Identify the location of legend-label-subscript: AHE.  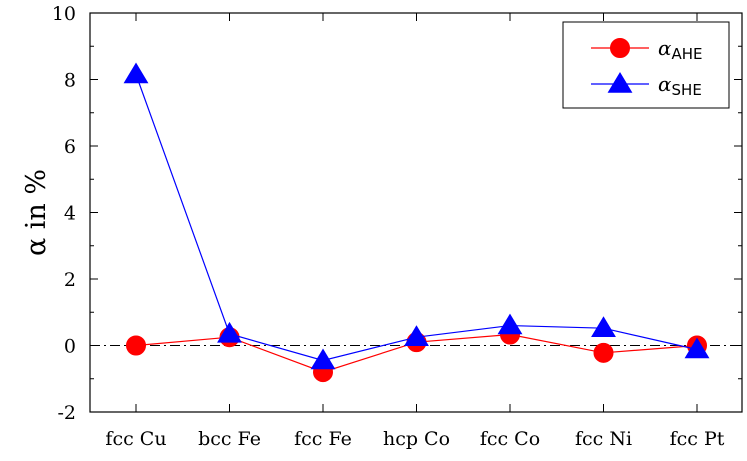
(687, 54).